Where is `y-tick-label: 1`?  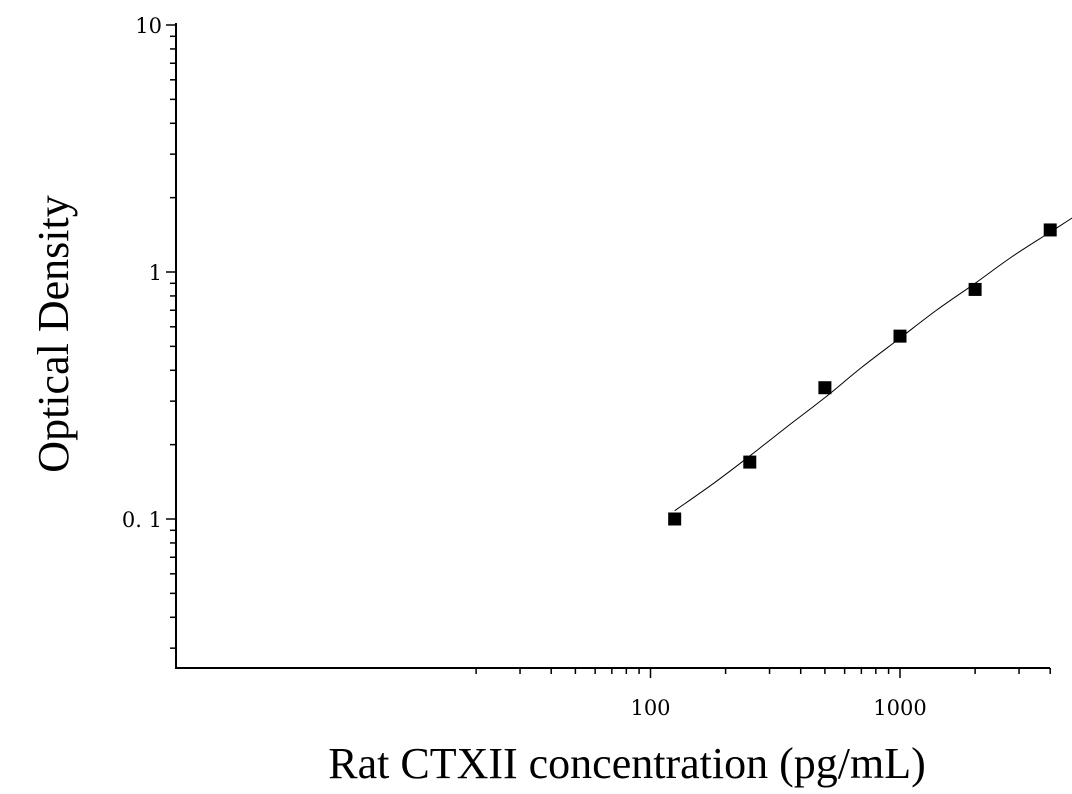
y-tick-label: 1 is located at coordinates (155, 273).